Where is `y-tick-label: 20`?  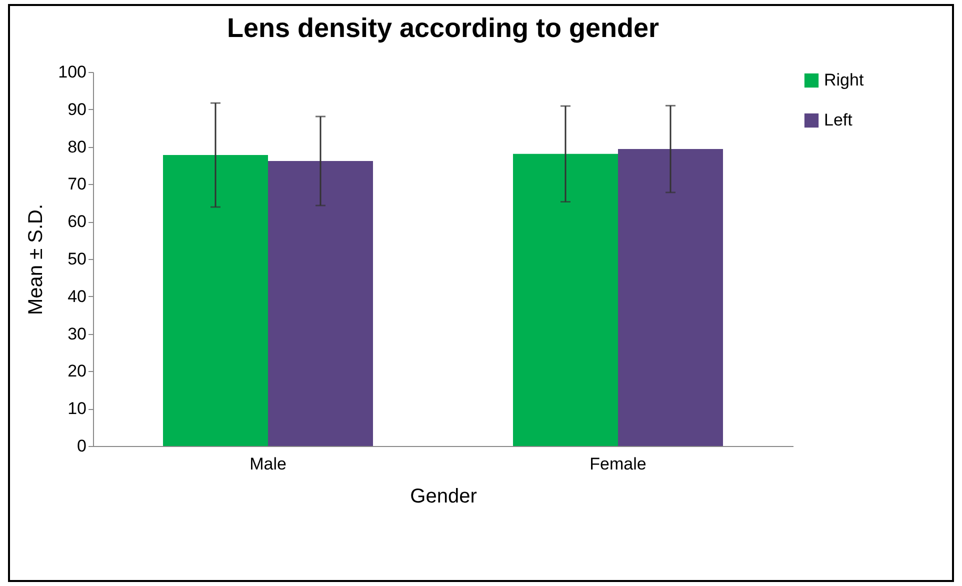
y-tick-label: 20 is located at coordinates (77, 371).